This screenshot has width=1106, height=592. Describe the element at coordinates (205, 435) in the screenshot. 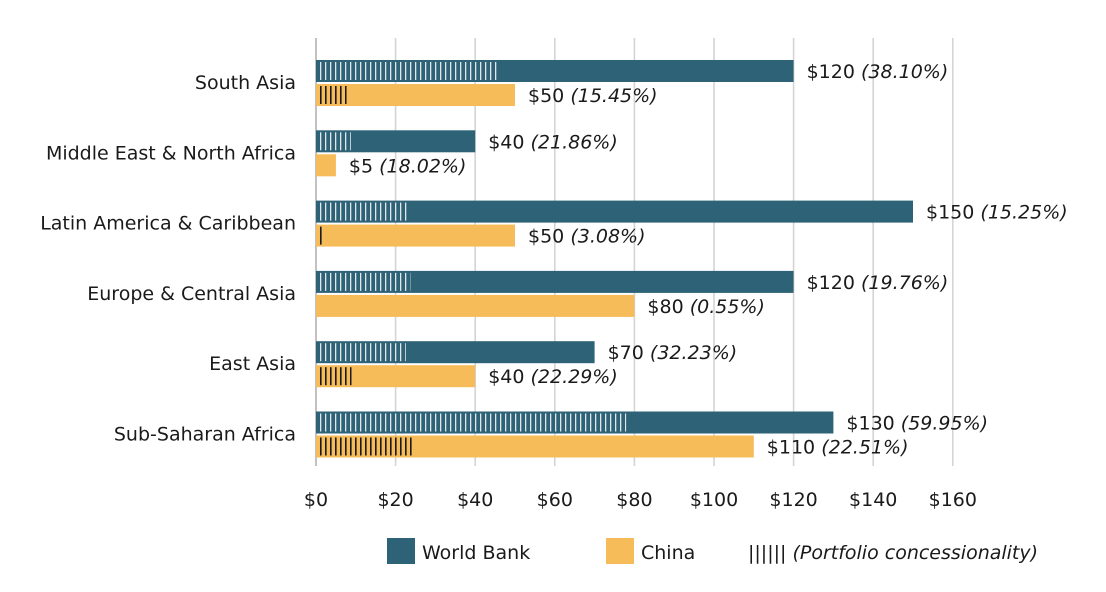

I see `category-label: Sub-Saharan Africa` at that location.